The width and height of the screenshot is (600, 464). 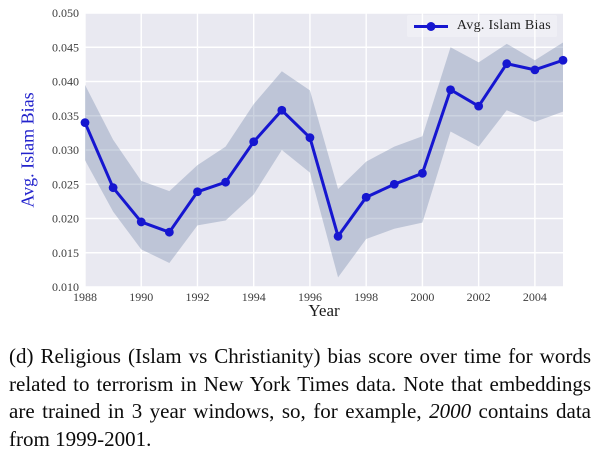 I want to click on svg-text: 0.045, so click(x=65, y=47).